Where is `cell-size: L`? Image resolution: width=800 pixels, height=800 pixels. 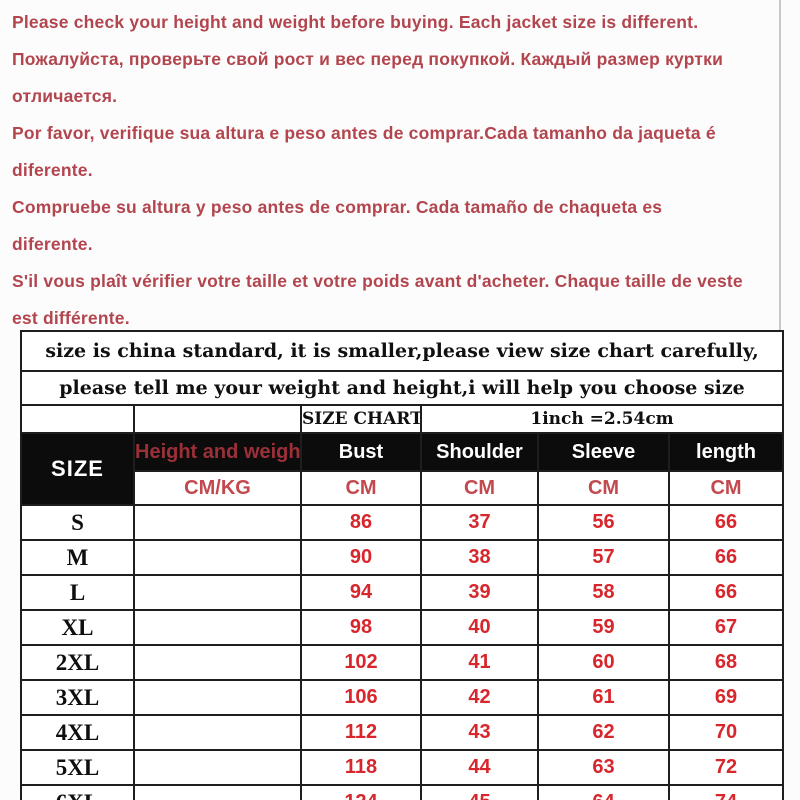
cell-size: L is located at coordinates (77, 592).